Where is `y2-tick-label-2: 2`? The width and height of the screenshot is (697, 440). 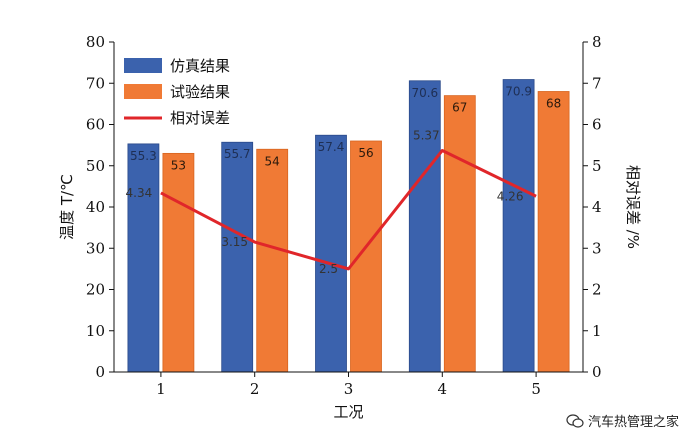
y2-tick-label-2: 2 is located at coordinates (597, 290).